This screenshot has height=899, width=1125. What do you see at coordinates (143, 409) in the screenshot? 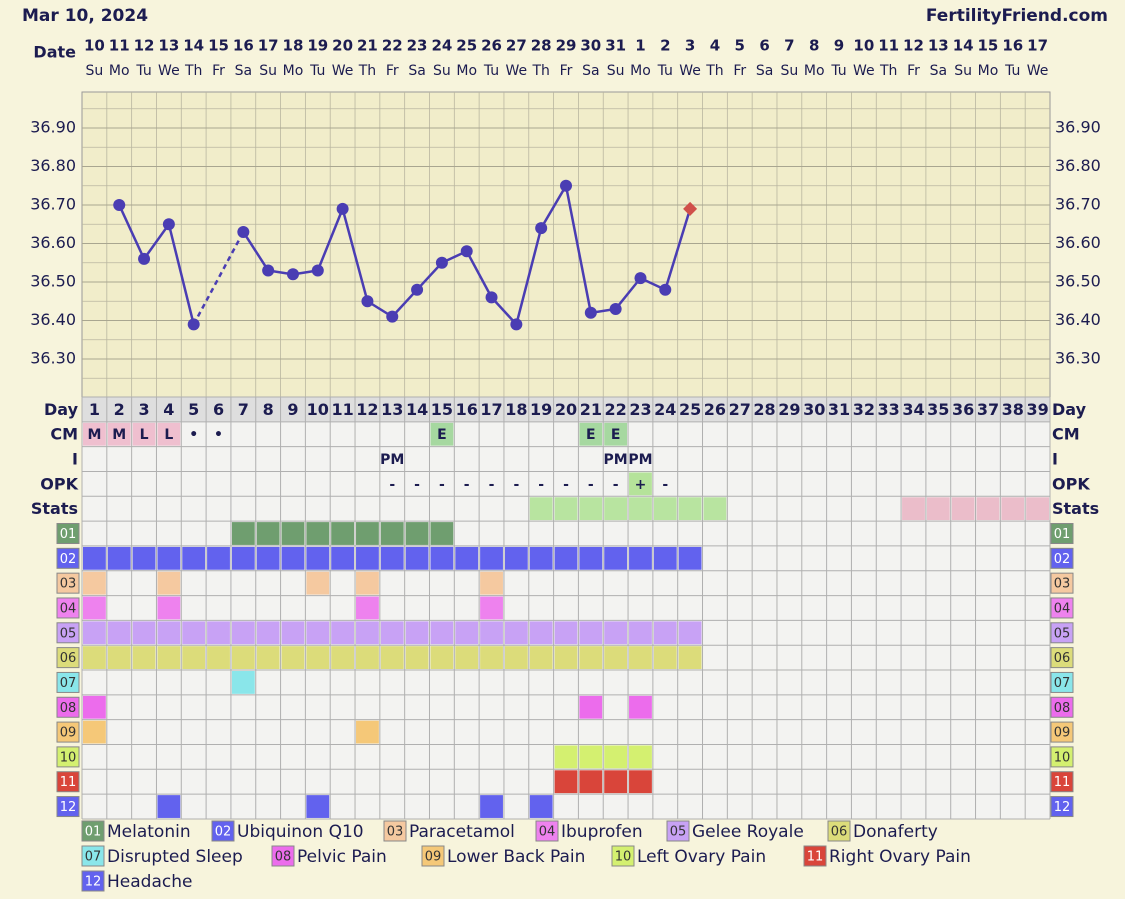
I see `day-number: 3` at bounding box center [143, 409].